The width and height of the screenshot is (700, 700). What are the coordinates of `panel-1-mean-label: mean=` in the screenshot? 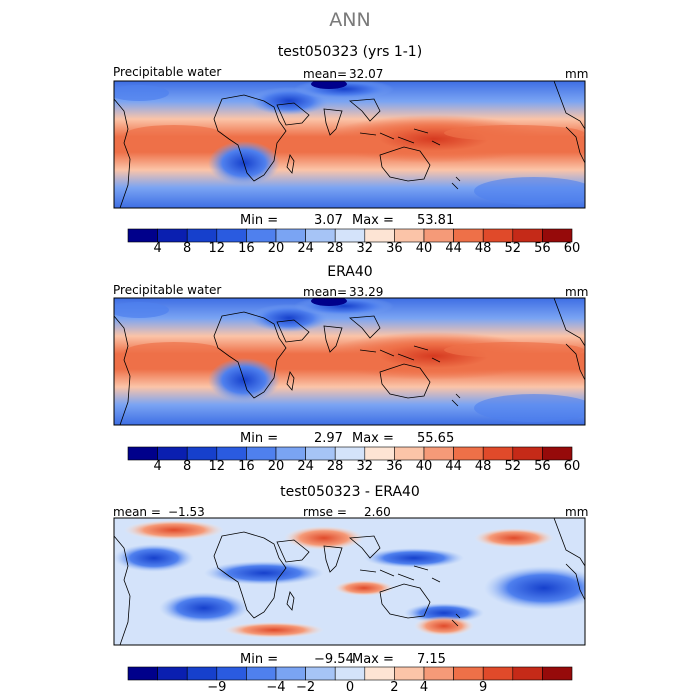 It's located at (325, 74).